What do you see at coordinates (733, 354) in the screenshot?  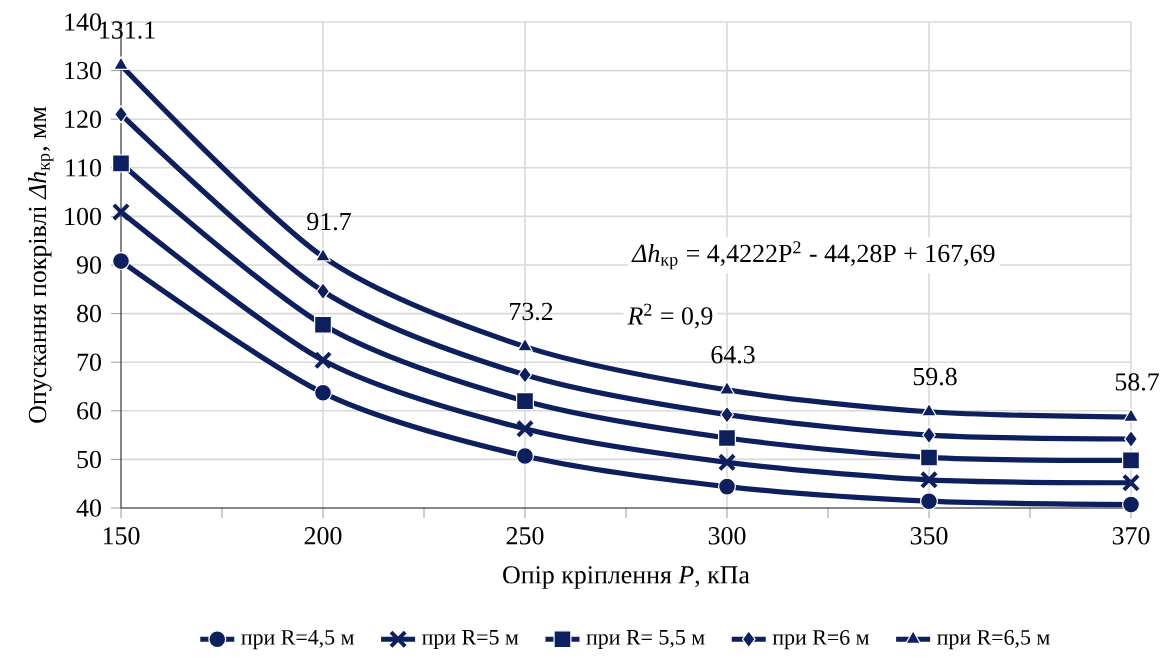 I see `data-label: 64.3` at bounding box center [733, 354].